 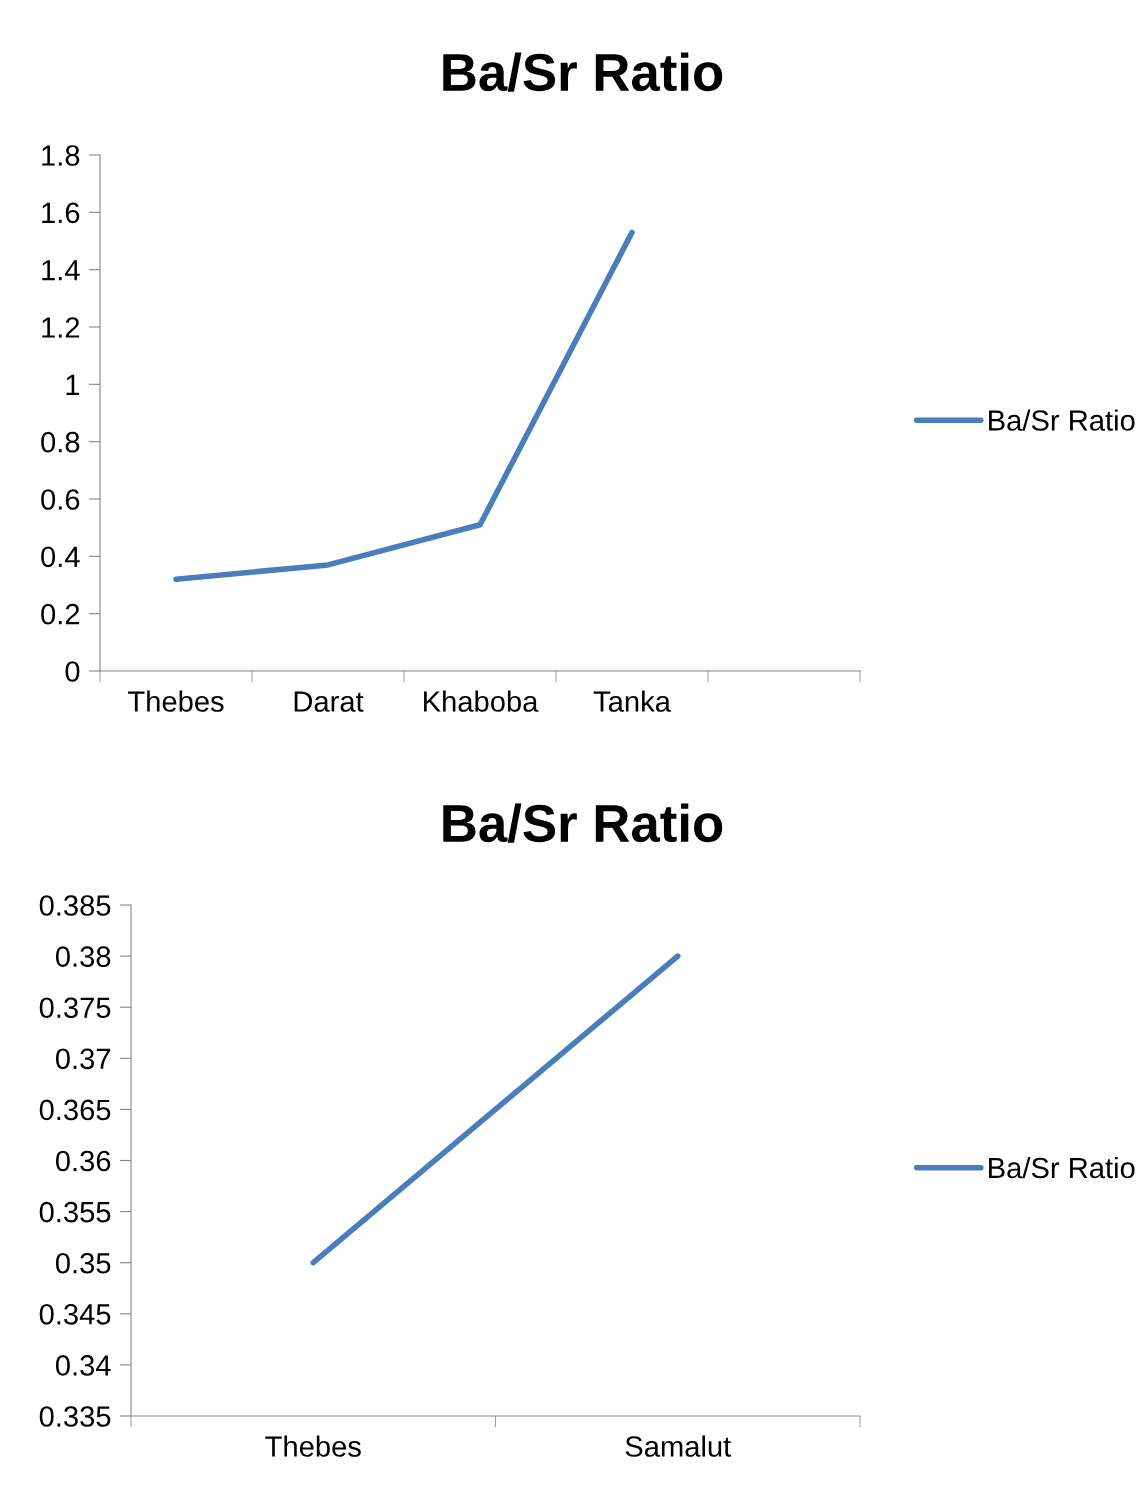 What do you see at coordinates (83, 1059) in the screenshot?
I see `y-tick-label: 0.37` at bounding box center [83, 1059].